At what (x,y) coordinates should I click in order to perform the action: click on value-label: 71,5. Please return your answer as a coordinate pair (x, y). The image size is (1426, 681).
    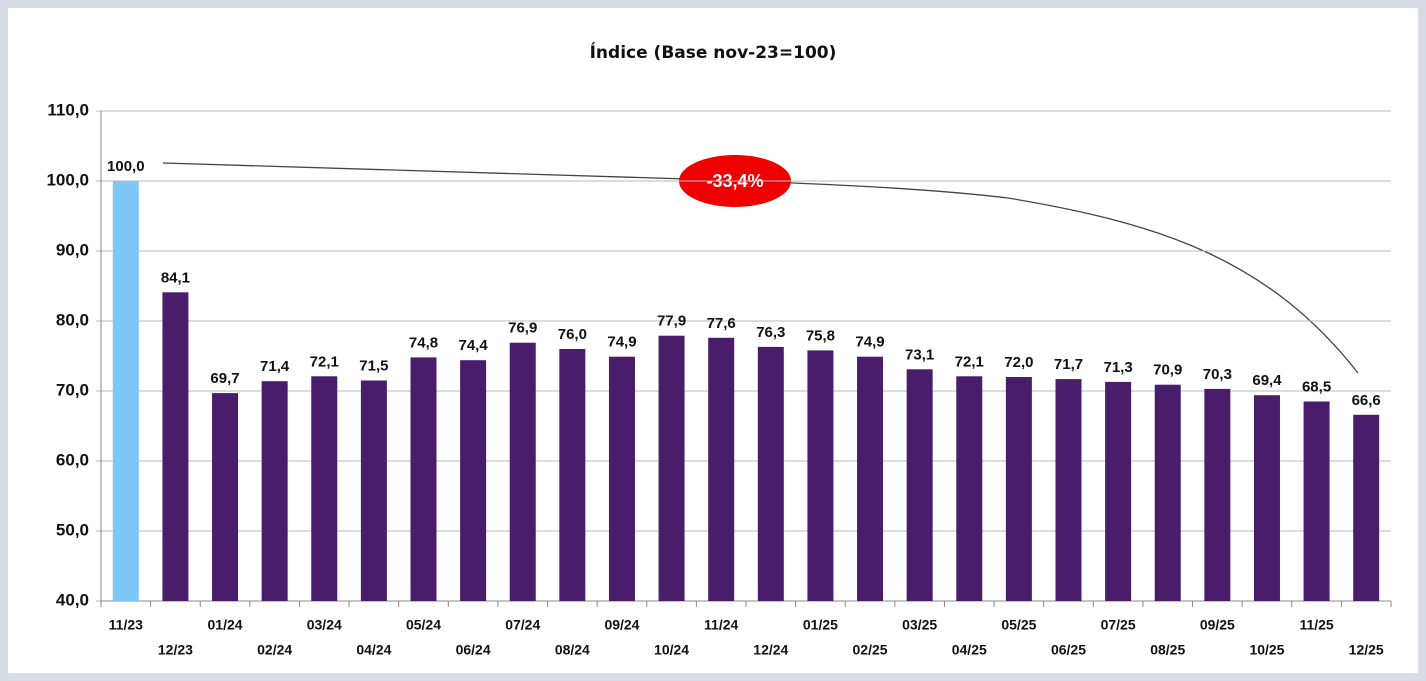
    Looking at the image, I should click on (373, 365).